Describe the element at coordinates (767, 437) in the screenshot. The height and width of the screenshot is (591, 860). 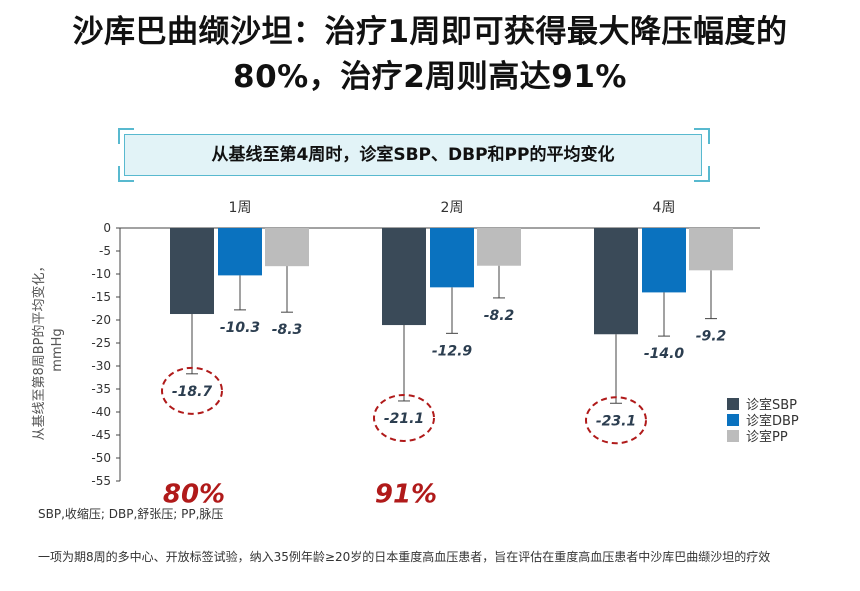
I see `legend-label: 诊室PP` at that location.